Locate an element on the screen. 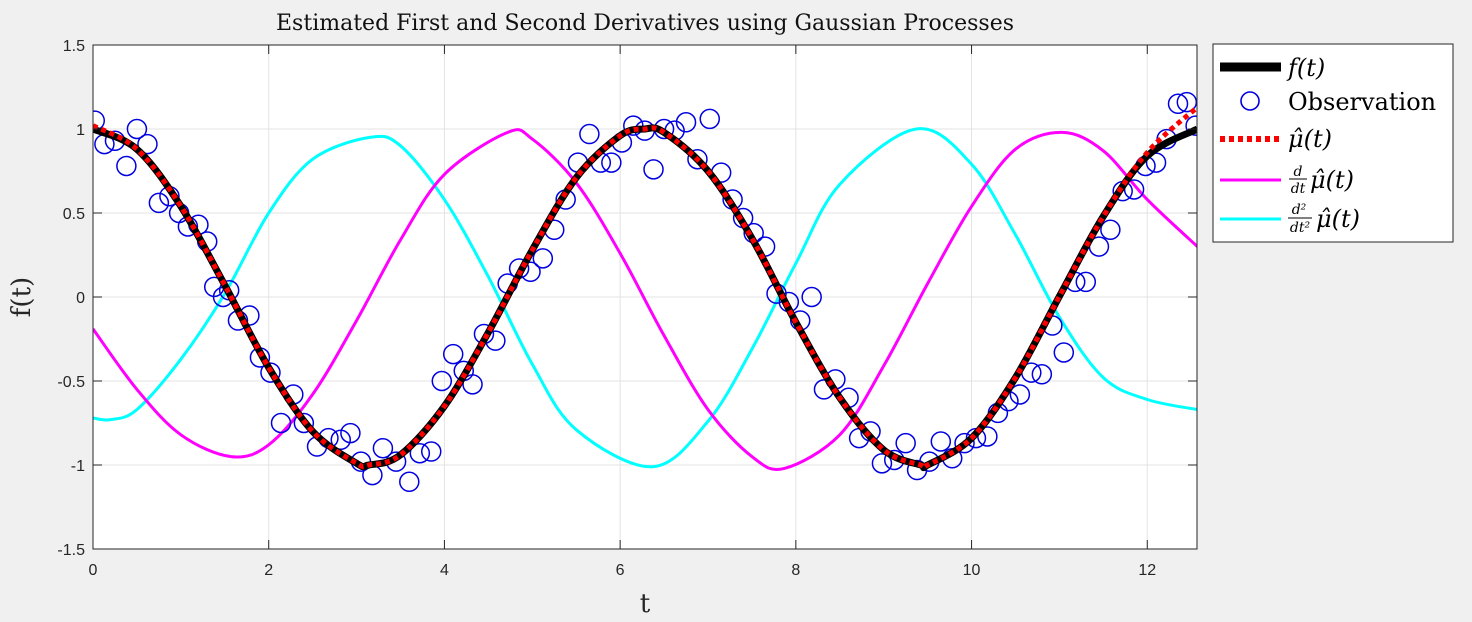 The width and height of the screenshot is (1472, 622). legend-label-mu: μ̂(t) is located at coordinates (1310, 139).